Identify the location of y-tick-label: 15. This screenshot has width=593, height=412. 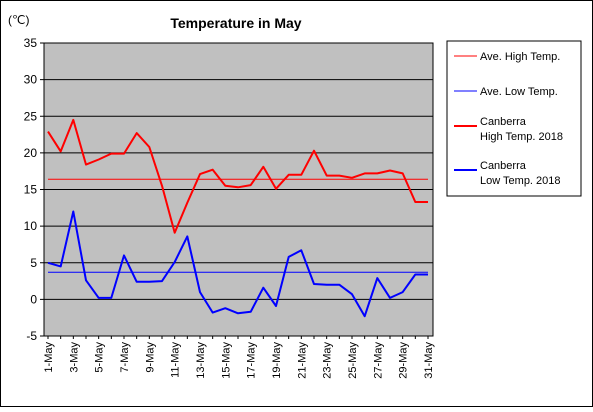
(31, 190).